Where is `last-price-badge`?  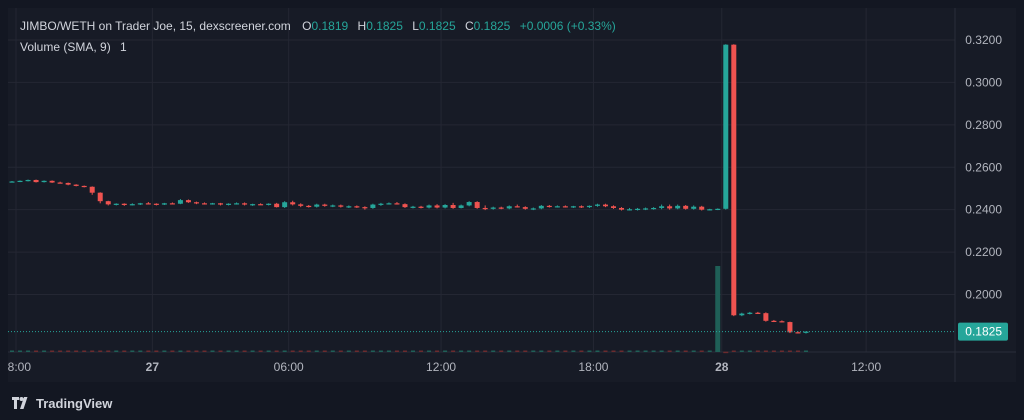 last-price-badge is located at coordinates (983, 331).